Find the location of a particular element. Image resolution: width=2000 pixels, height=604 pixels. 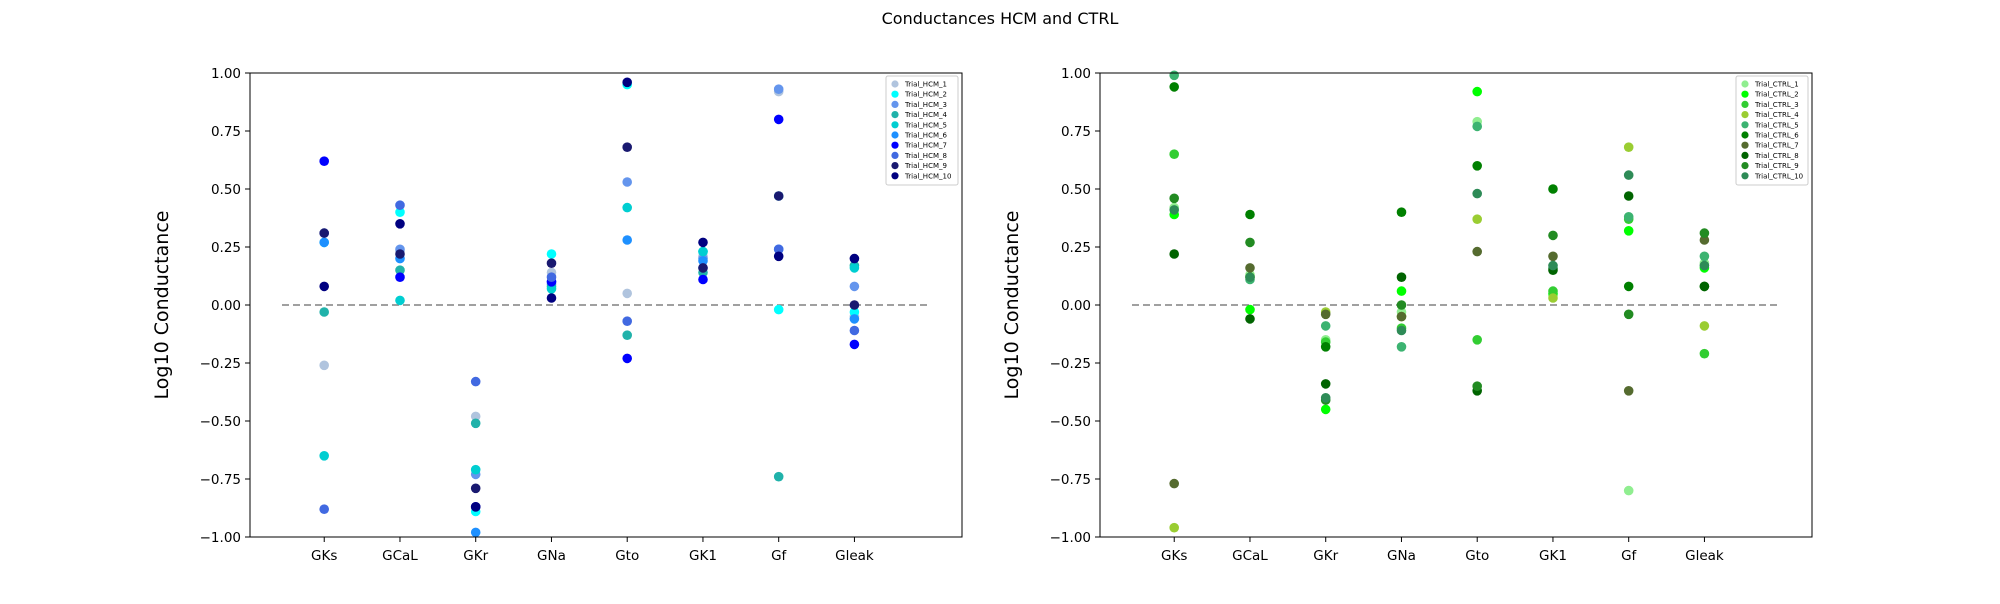

data-point-Trial_CTRL_5-GKs is located at coordinates (1174, 75).